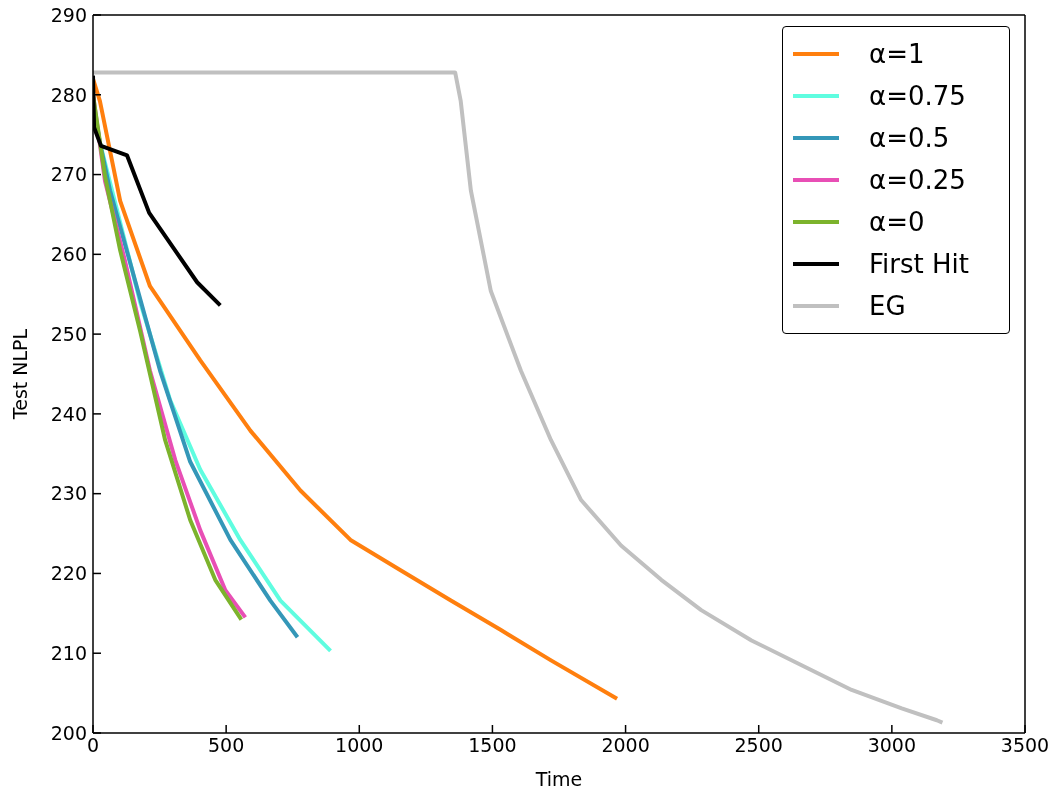 Image resolution: width=1053 pixels, height=796 pixels. What do you see at coordinates (897, 54) in the screenshot?
I see `legend-label: α=1` at bounding box center [897, 54].